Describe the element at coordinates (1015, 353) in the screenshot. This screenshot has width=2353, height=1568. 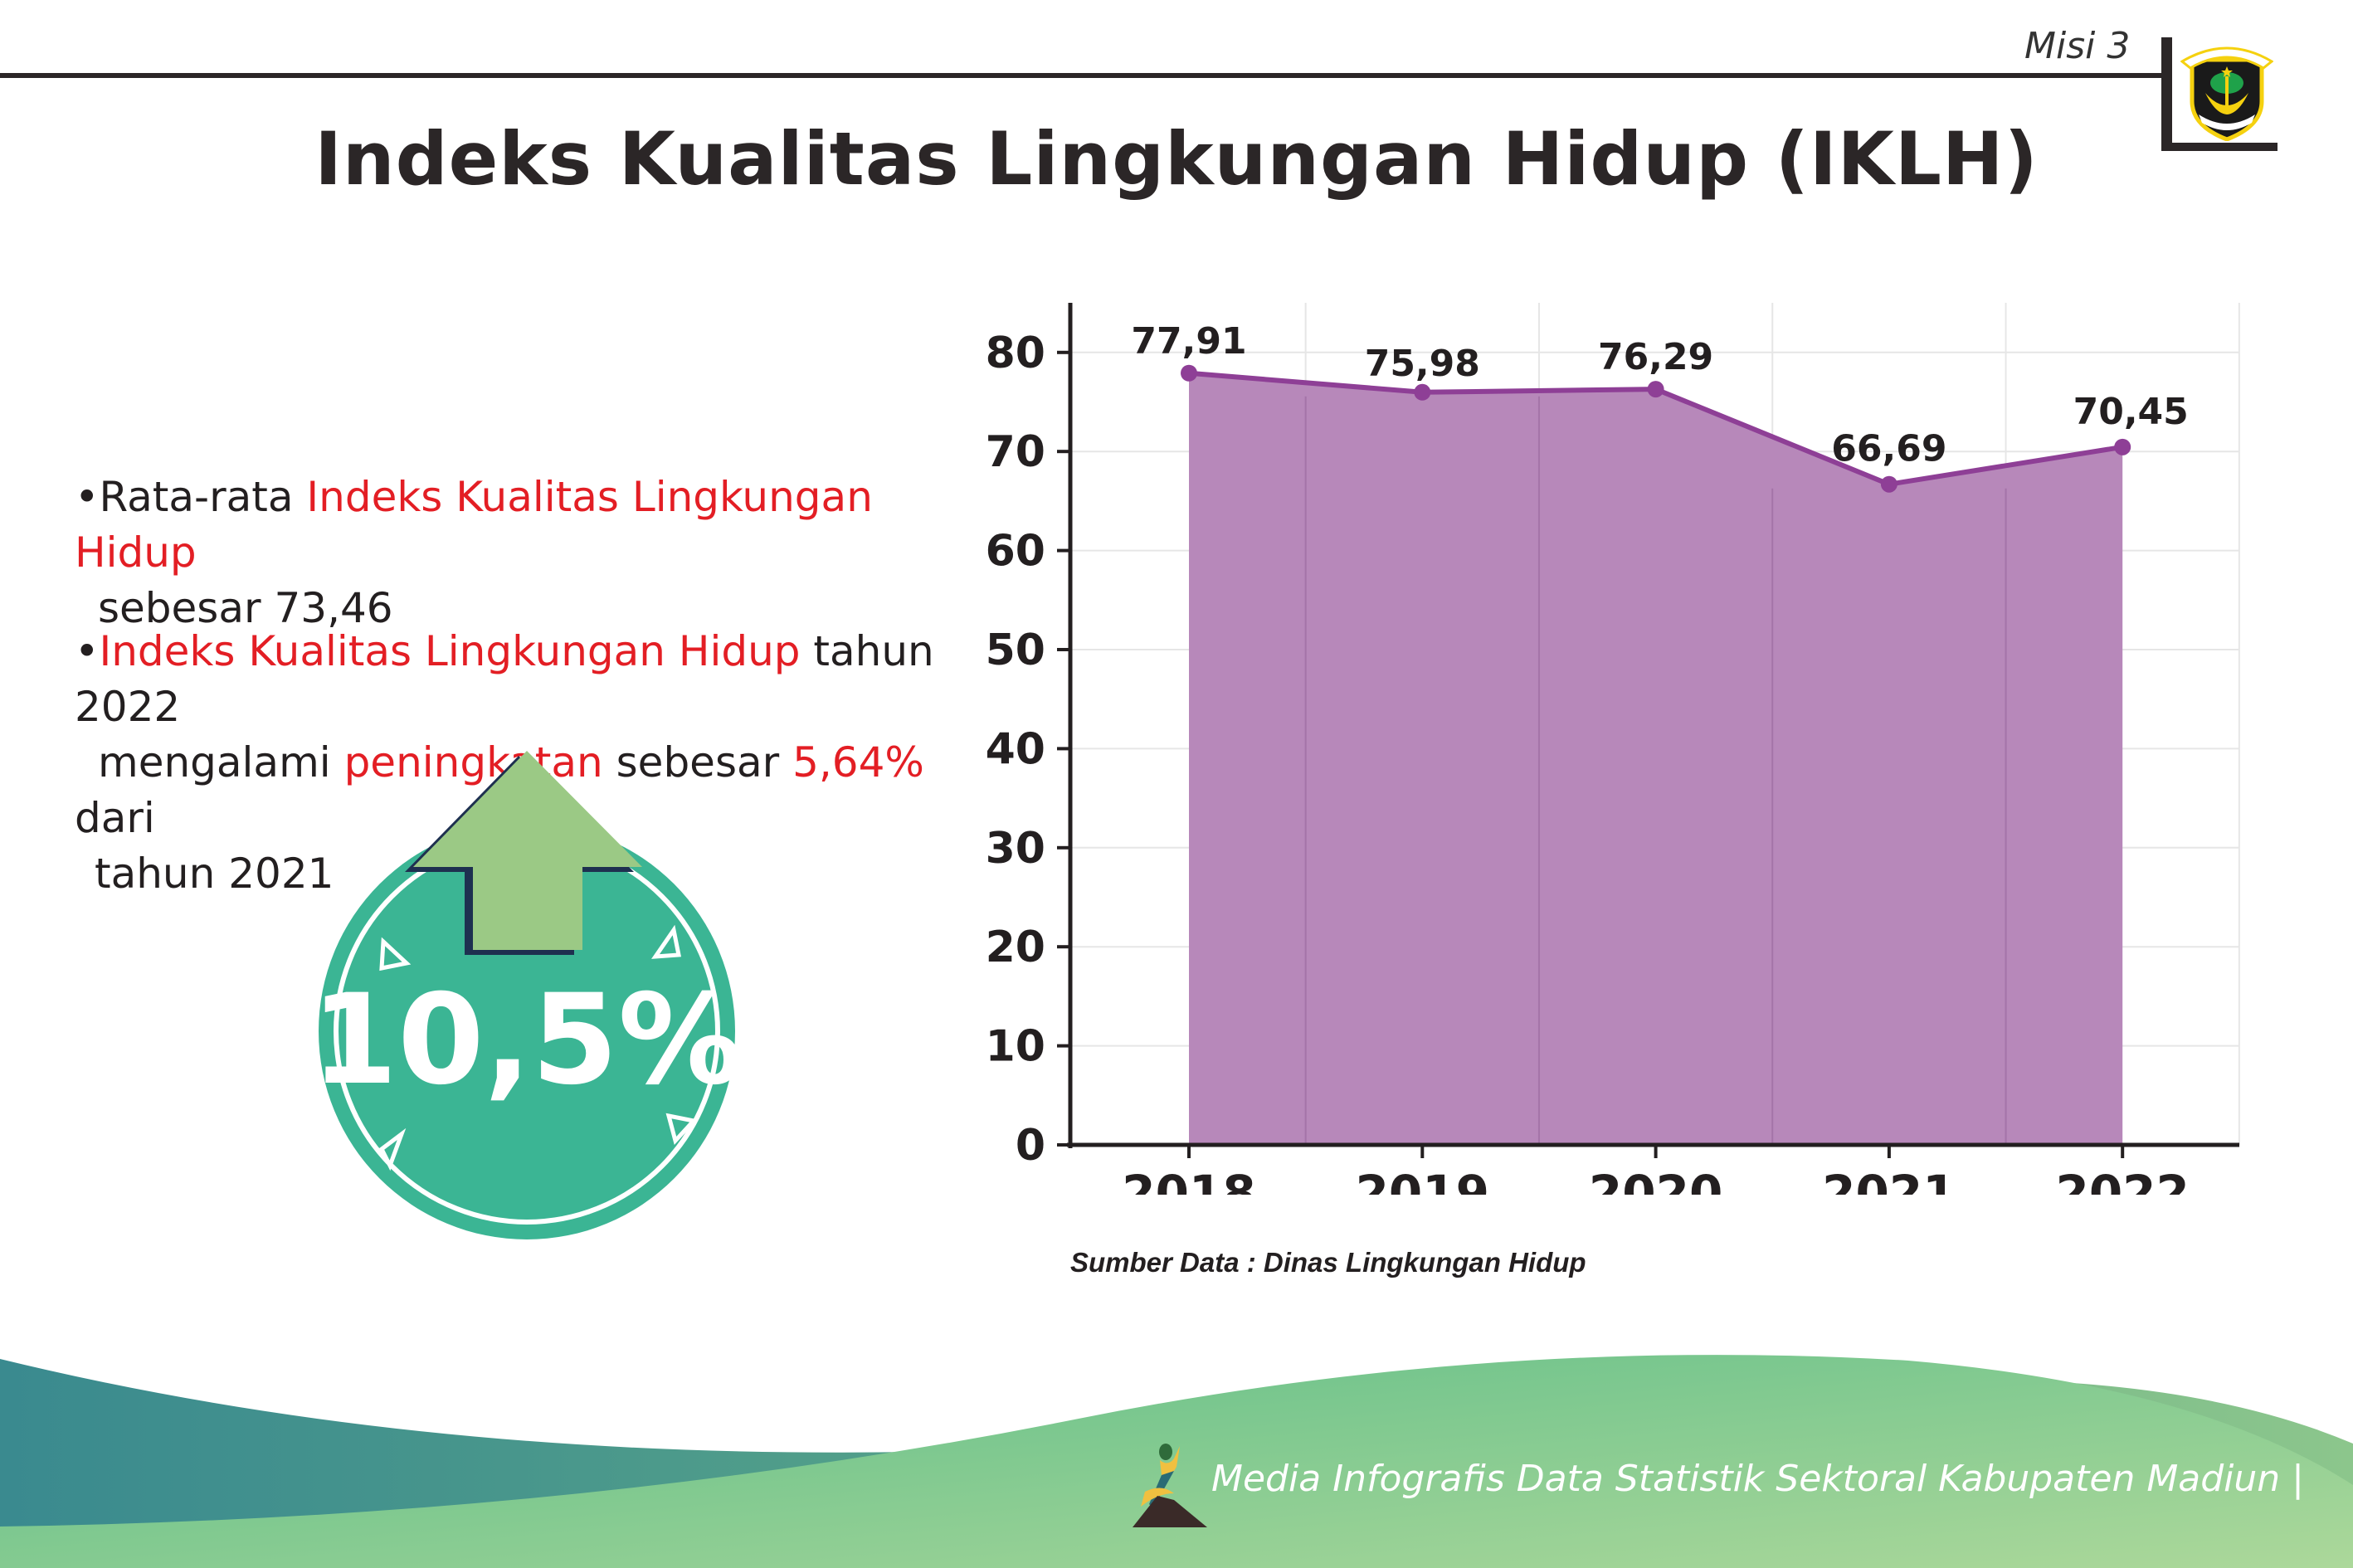
I see `y-tick-label-80: 80` at that location.